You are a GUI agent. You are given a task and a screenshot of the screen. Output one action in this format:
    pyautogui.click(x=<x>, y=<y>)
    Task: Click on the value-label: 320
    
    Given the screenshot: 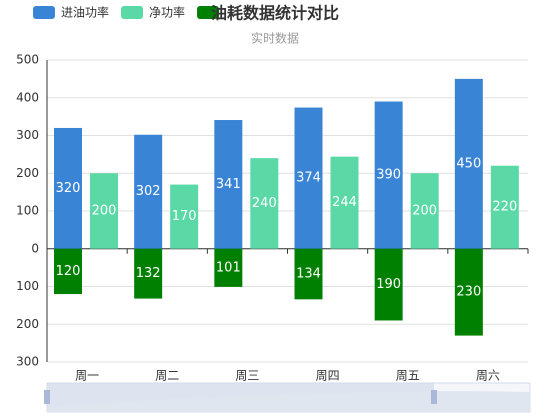 What is the action you would take?
    pyautogui.click(x=68, y=188)
    